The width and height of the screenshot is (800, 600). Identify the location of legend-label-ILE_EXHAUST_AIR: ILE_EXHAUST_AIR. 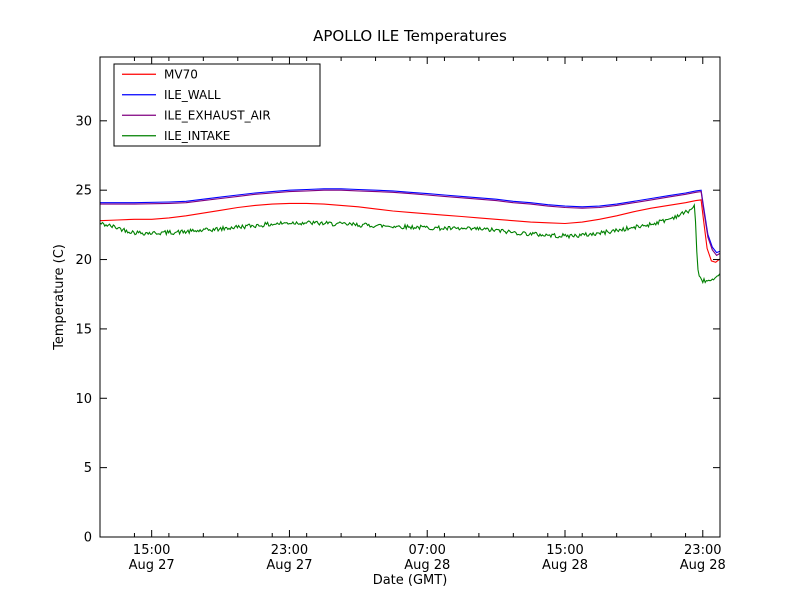
(217, 115).